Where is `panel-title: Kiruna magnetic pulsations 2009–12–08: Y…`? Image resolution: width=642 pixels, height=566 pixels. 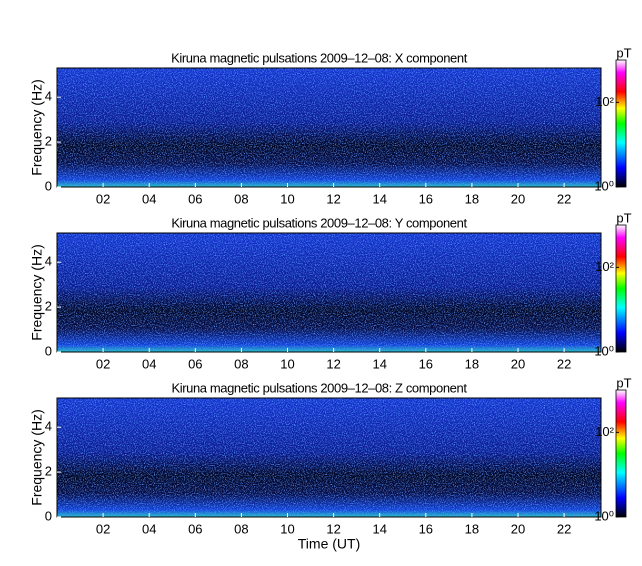
panel-title: Kiruna magnetic pulsations 2009–12–08: Y… is located at coordinates (319, 222).